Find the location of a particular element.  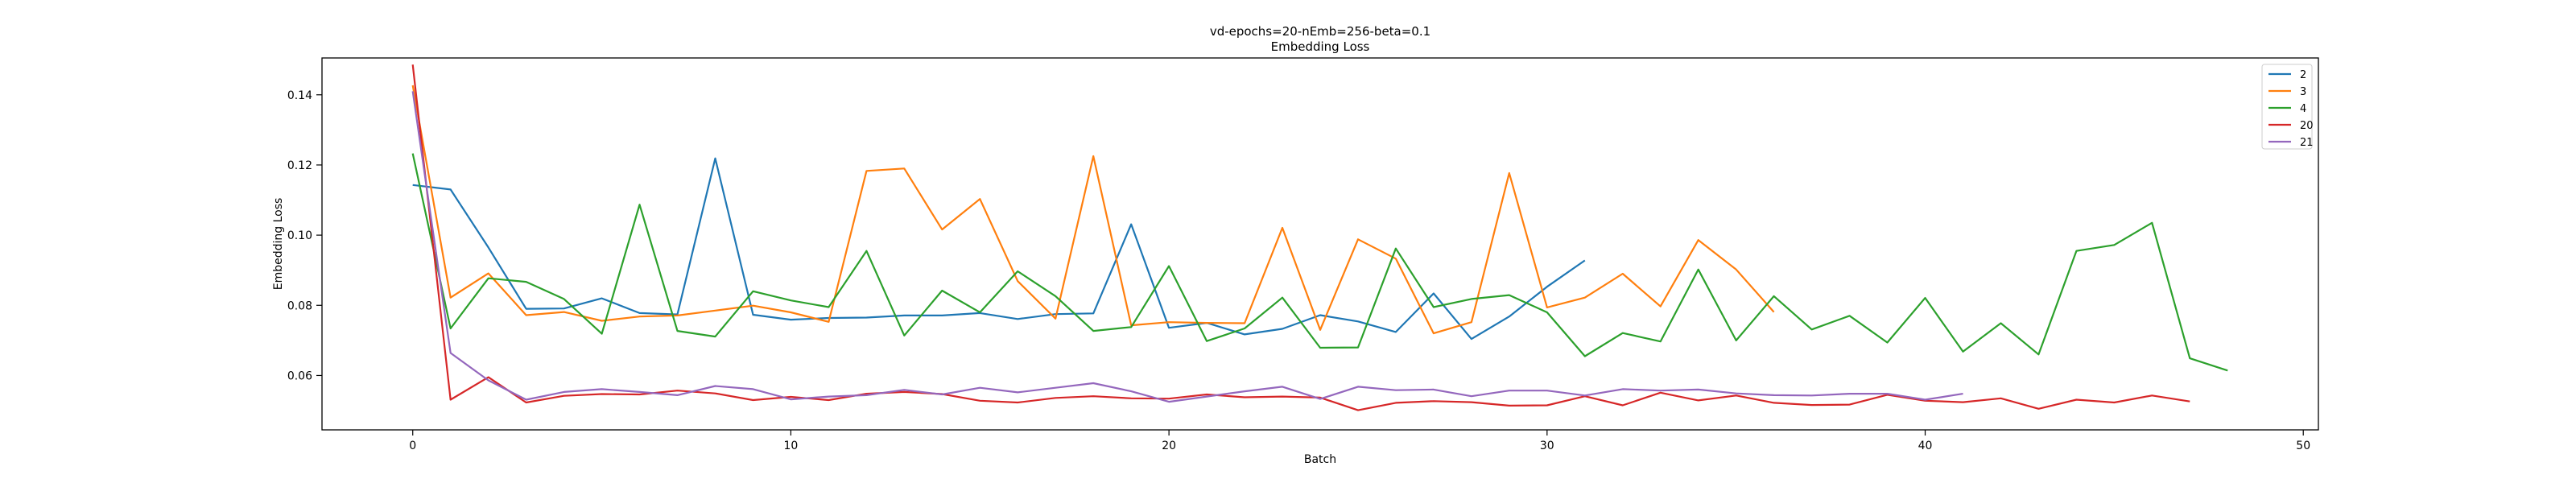

y-tick-label: 0.12 is located at coordinates (299, 165).